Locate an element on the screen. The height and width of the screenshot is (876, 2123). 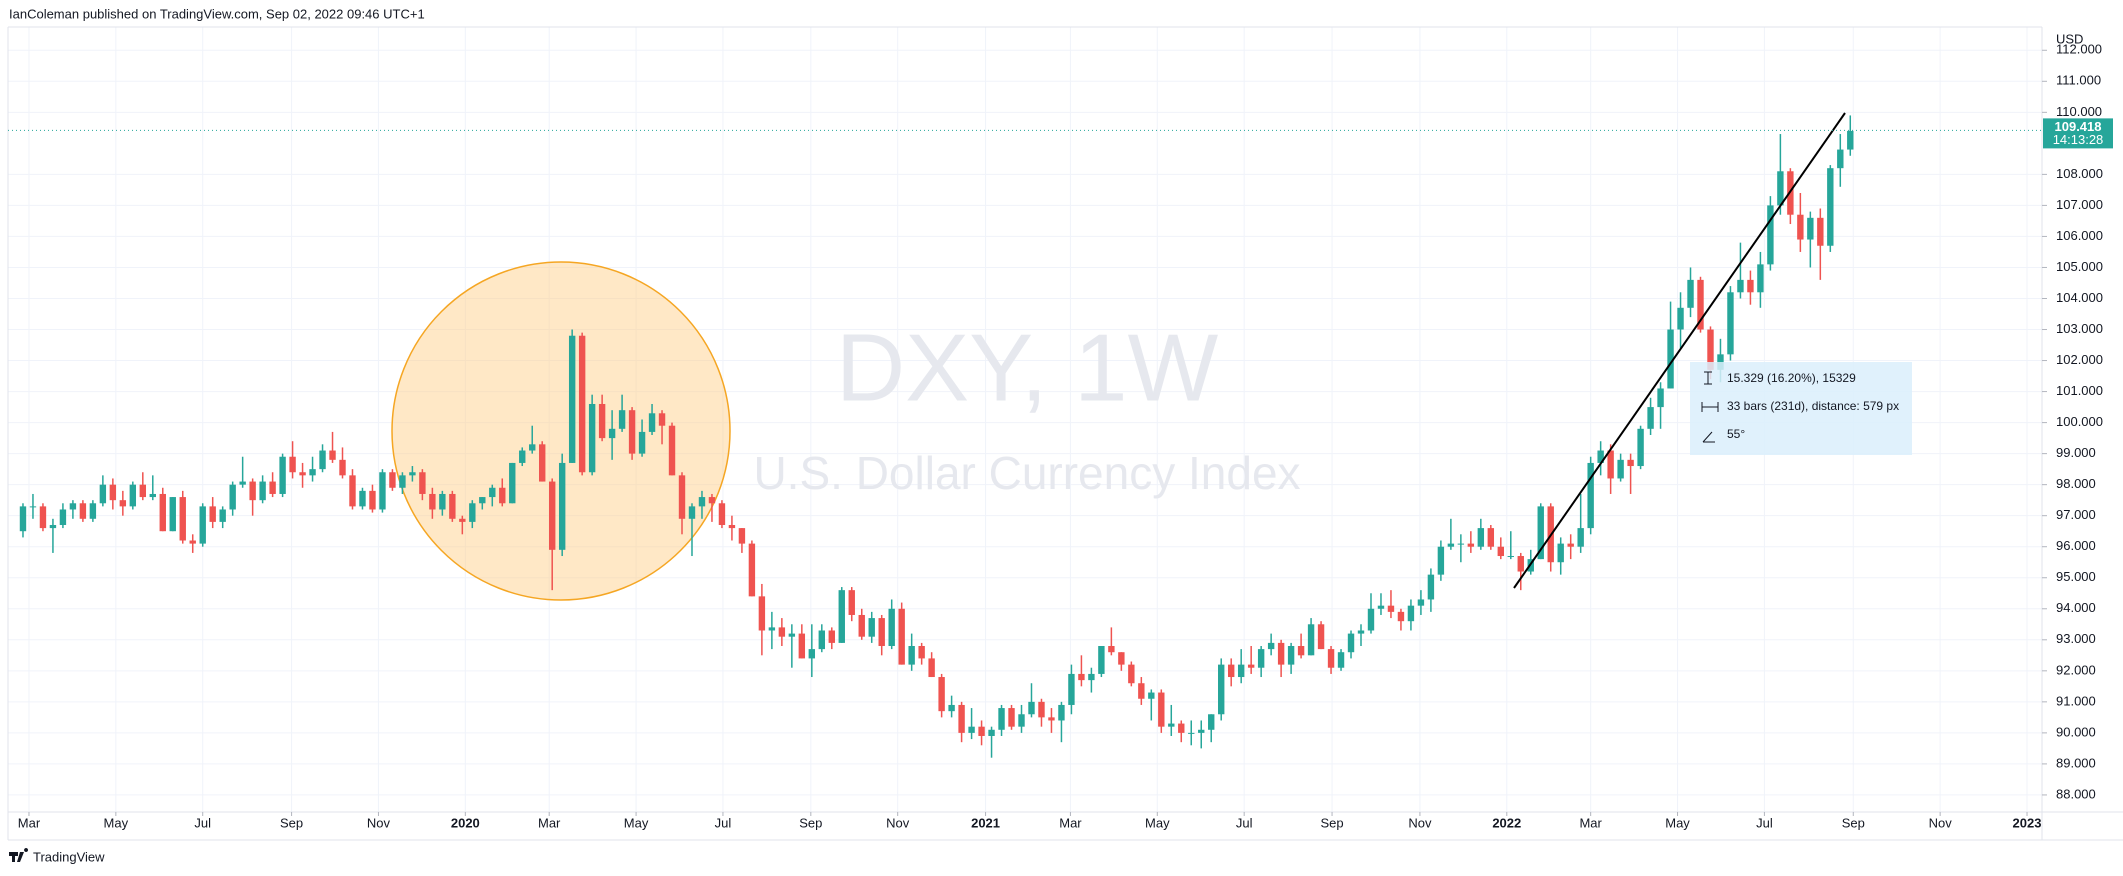
measure-price: 15.329 (16.20%), 15329 is located at coordinates (1791, 378).